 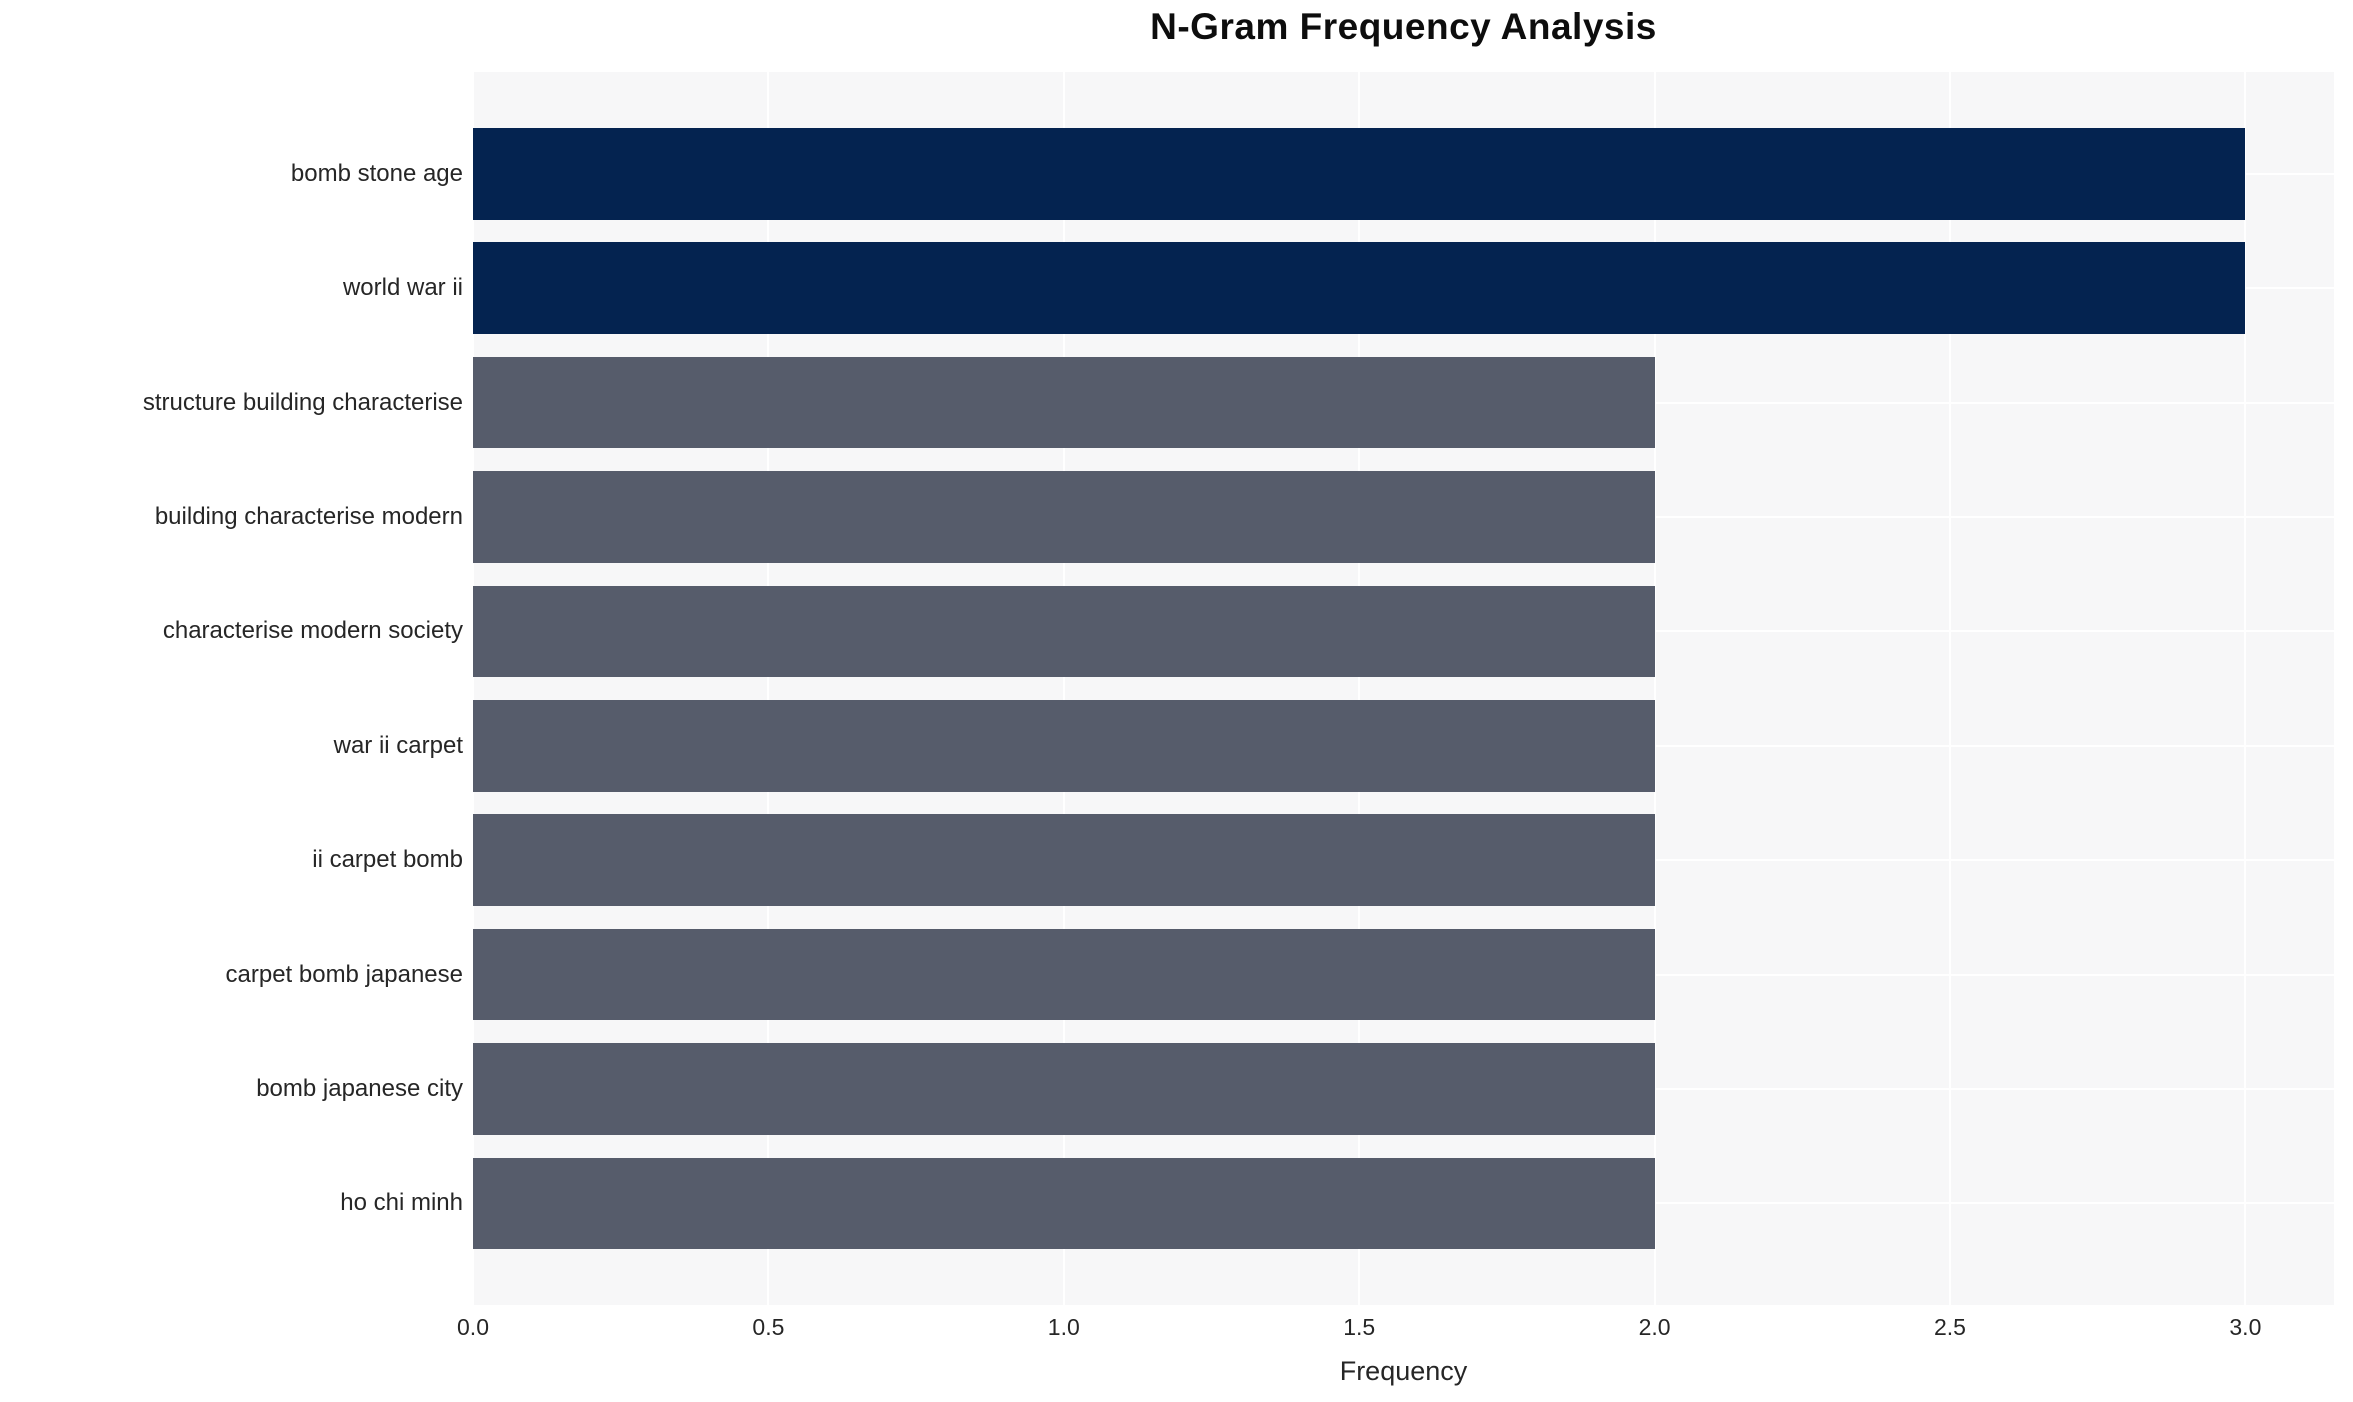 What do you see at coordinates (308, 516) in the screenshot?
I see `y-tick-label-3: building characterise modern` at bounding box center [308, 516].